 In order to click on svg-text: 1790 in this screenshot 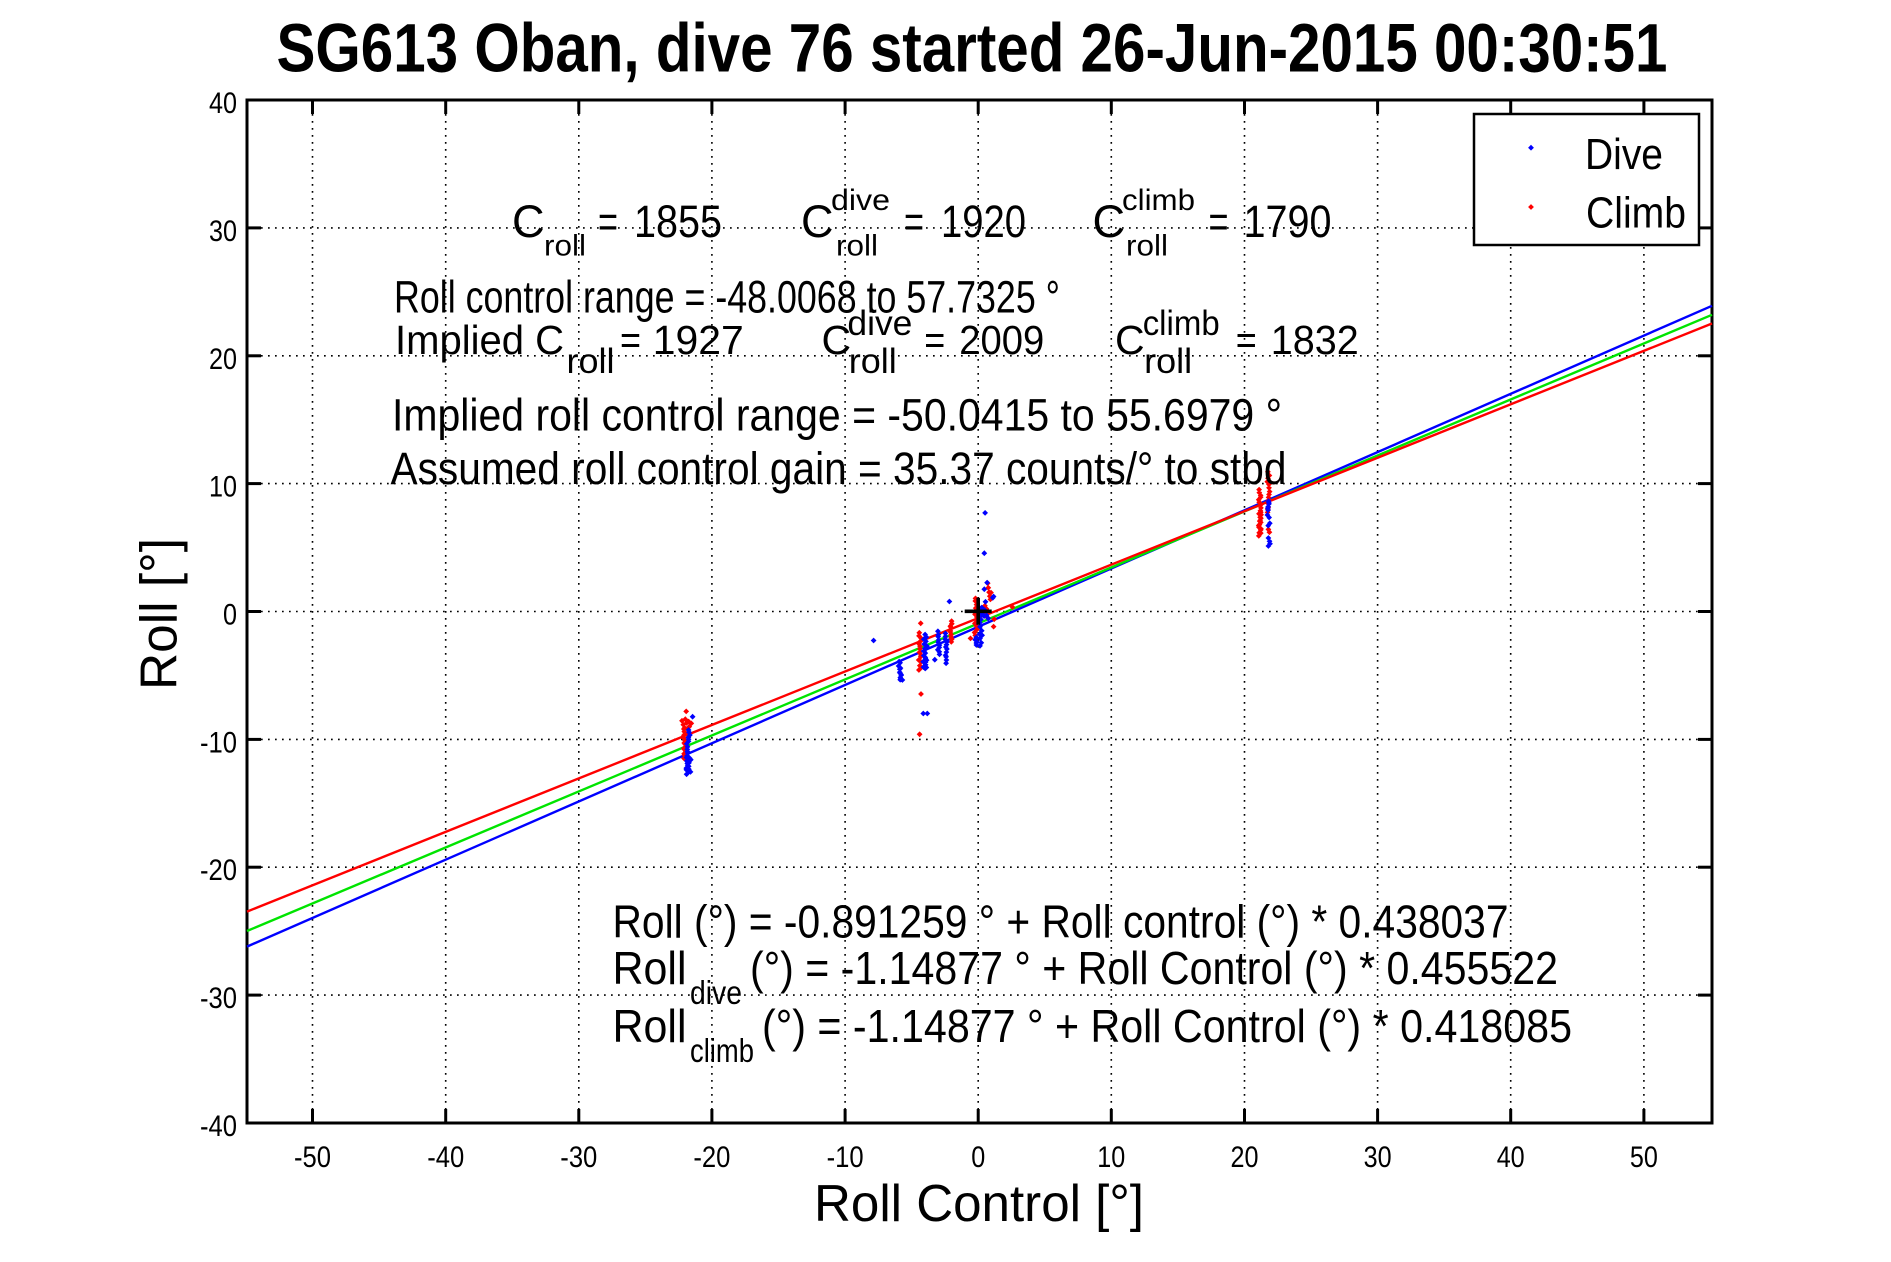, I will do `click(1288, 221)`.